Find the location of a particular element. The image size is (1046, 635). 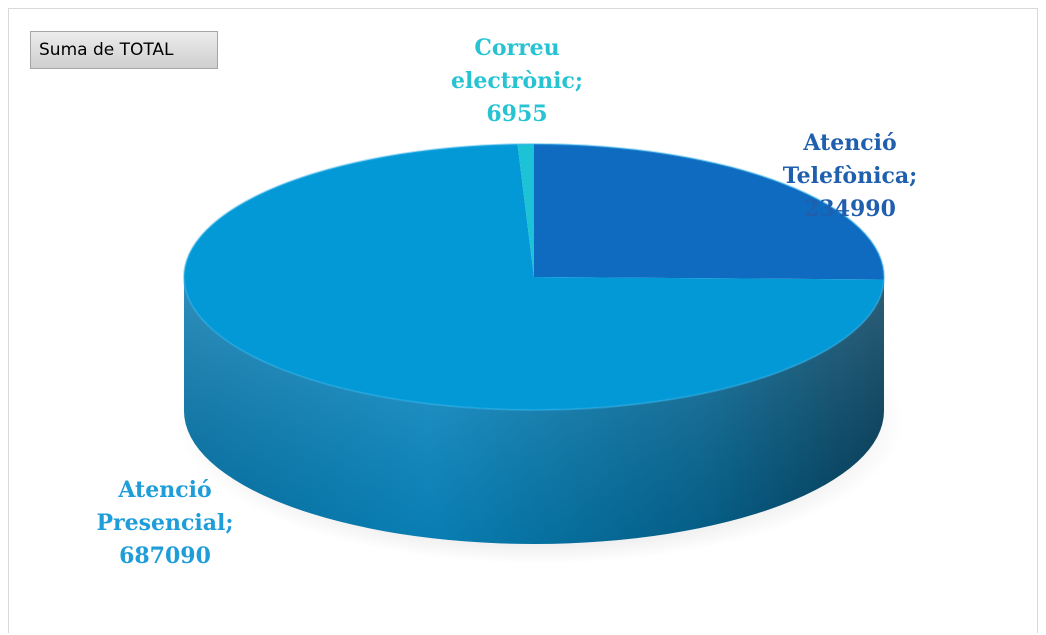

pie-slice-correu-electr-nic is located at coordinates (525, 210).